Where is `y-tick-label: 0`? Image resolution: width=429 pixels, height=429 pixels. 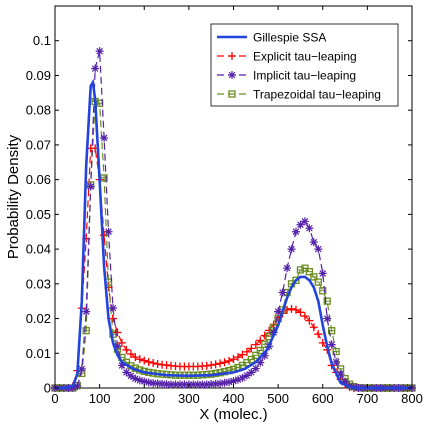
y-tick-label: 0 is located at coordinates (47, 388).